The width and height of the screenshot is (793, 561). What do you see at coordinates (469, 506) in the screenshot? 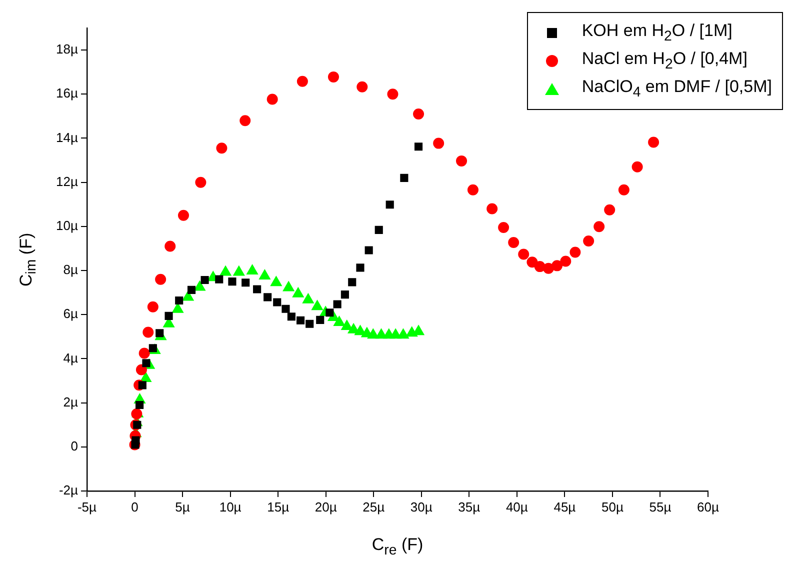
I see `x-tick-label: 35µ` at bounding box center [469, 506].